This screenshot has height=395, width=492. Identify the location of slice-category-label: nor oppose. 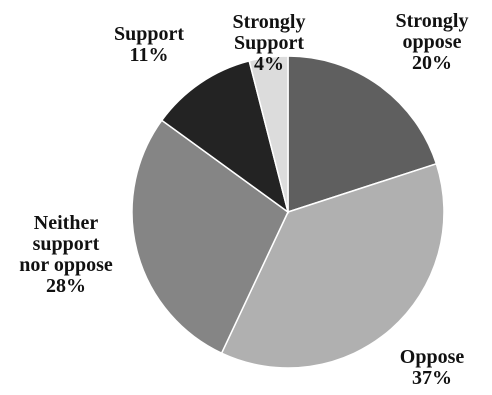
(66, 265).